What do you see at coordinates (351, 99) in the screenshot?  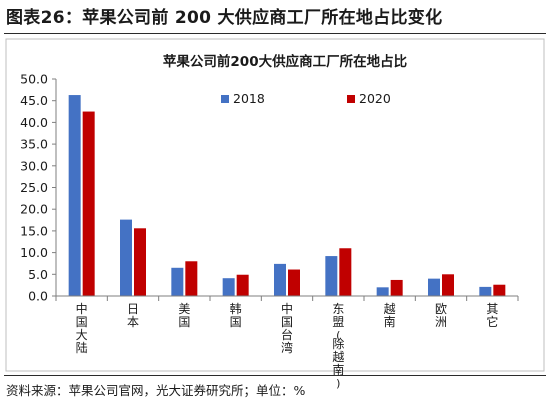 I see `legend-swatch-2020` at bounding box center [351, 99].